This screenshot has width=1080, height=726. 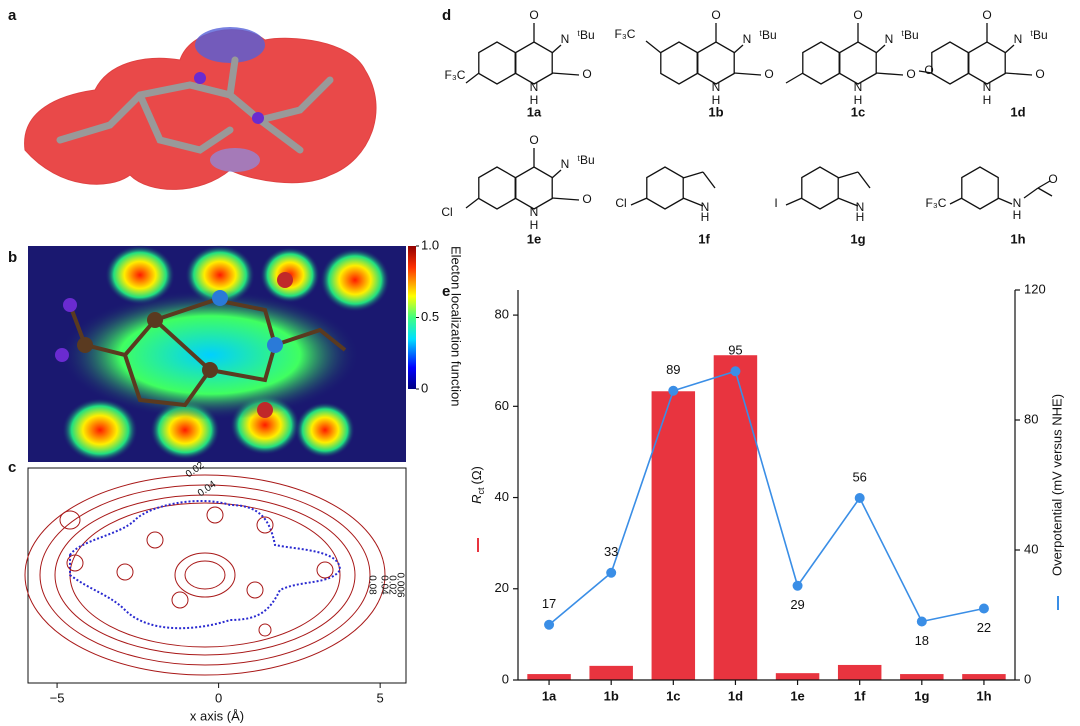 What do you see at coordinates (611, 551) in the screenshot?
I see `data-label: 33` at bounding box center [611, 551].